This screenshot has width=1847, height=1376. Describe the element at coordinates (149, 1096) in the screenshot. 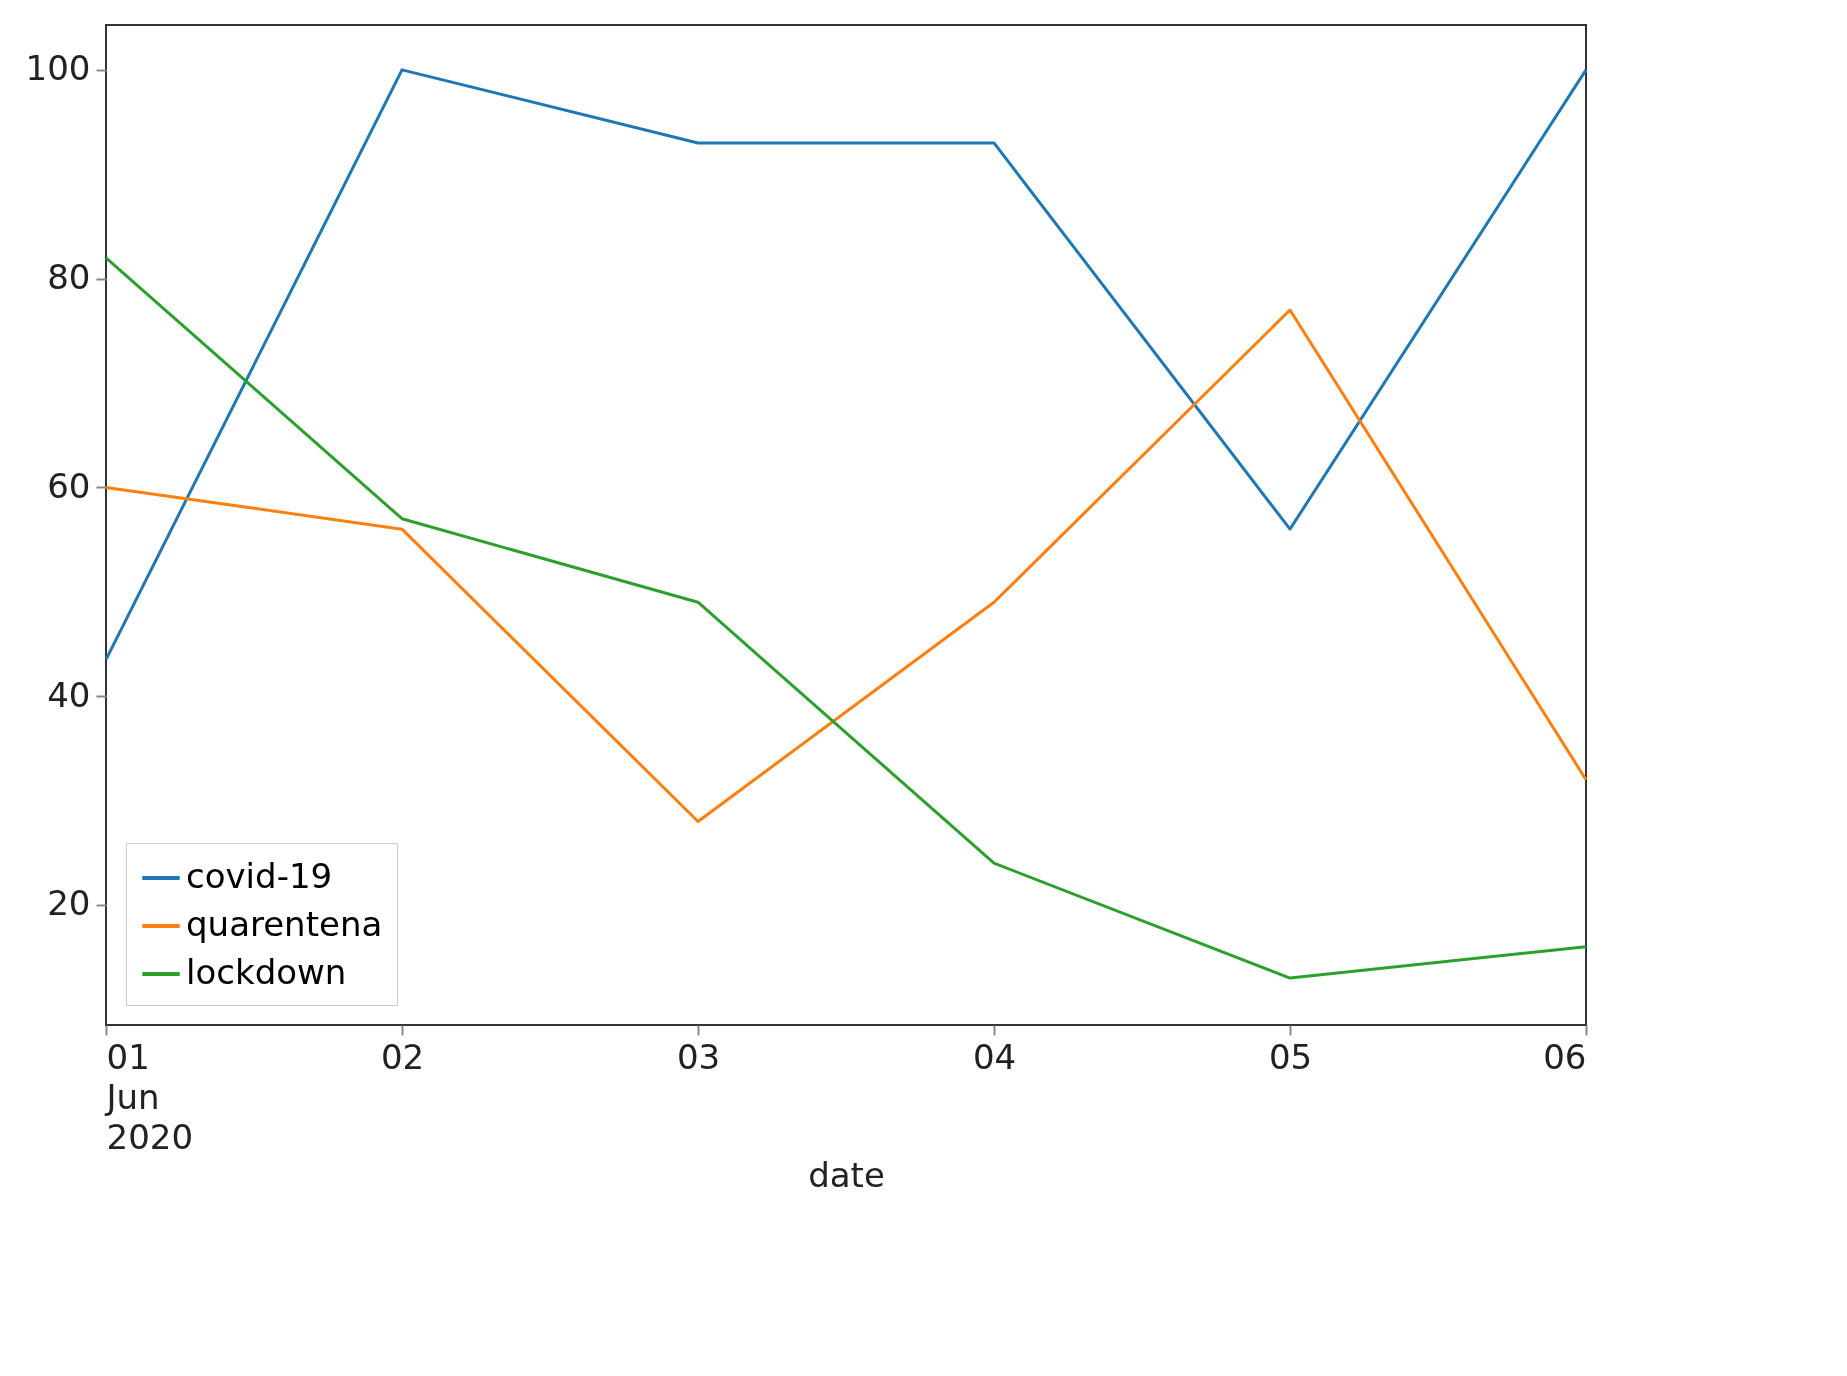

I see `x-tick-label: 01 Jun 2020` at that location.